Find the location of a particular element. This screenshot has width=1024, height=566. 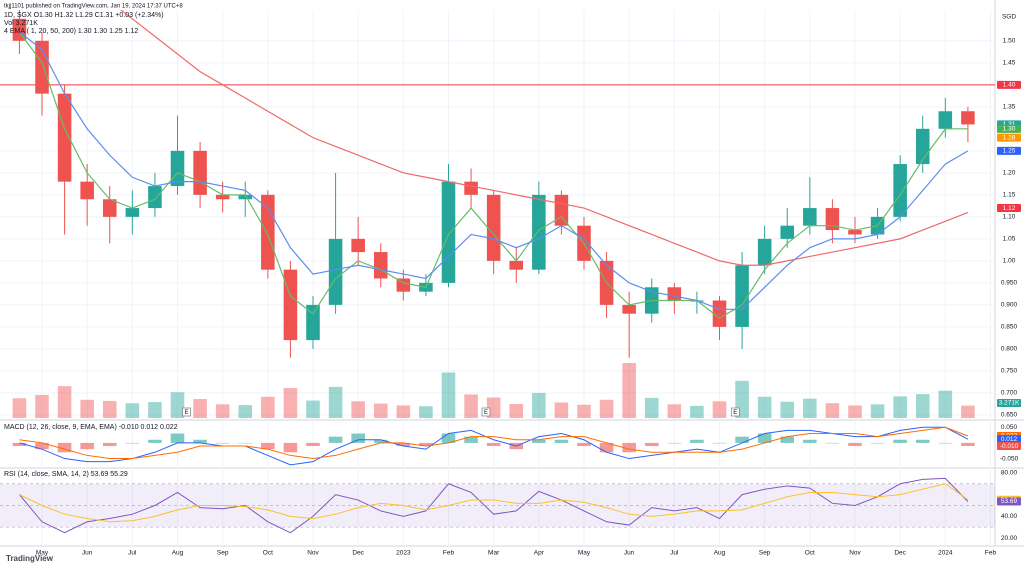

rsi-pane is located at coordinates (497, 505).